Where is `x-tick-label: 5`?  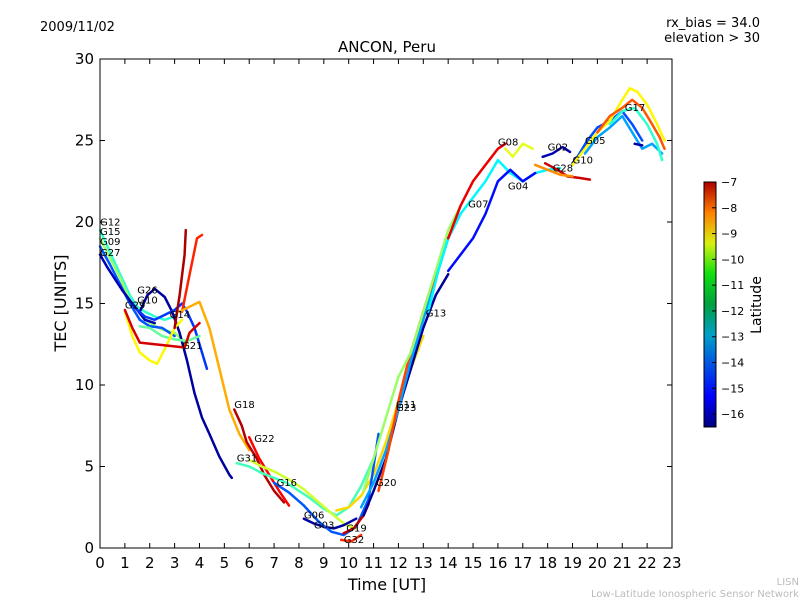
x-tick-label: 5 is located at coordinates (225, 563).